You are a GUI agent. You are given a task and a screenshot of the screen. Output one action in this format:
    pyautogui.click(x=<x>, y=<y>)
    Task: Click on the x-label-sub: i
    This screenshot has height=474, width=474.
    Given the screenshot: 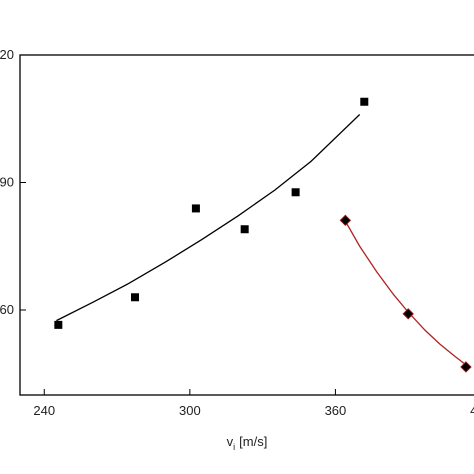 What is the action you would take?
    pyautogui.click(x=234, y=447)
    